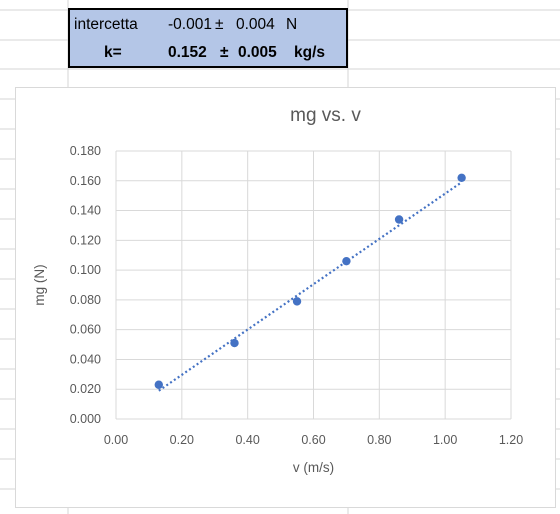  I want to click on x-tick-label: 0.00, so click(116, 440).